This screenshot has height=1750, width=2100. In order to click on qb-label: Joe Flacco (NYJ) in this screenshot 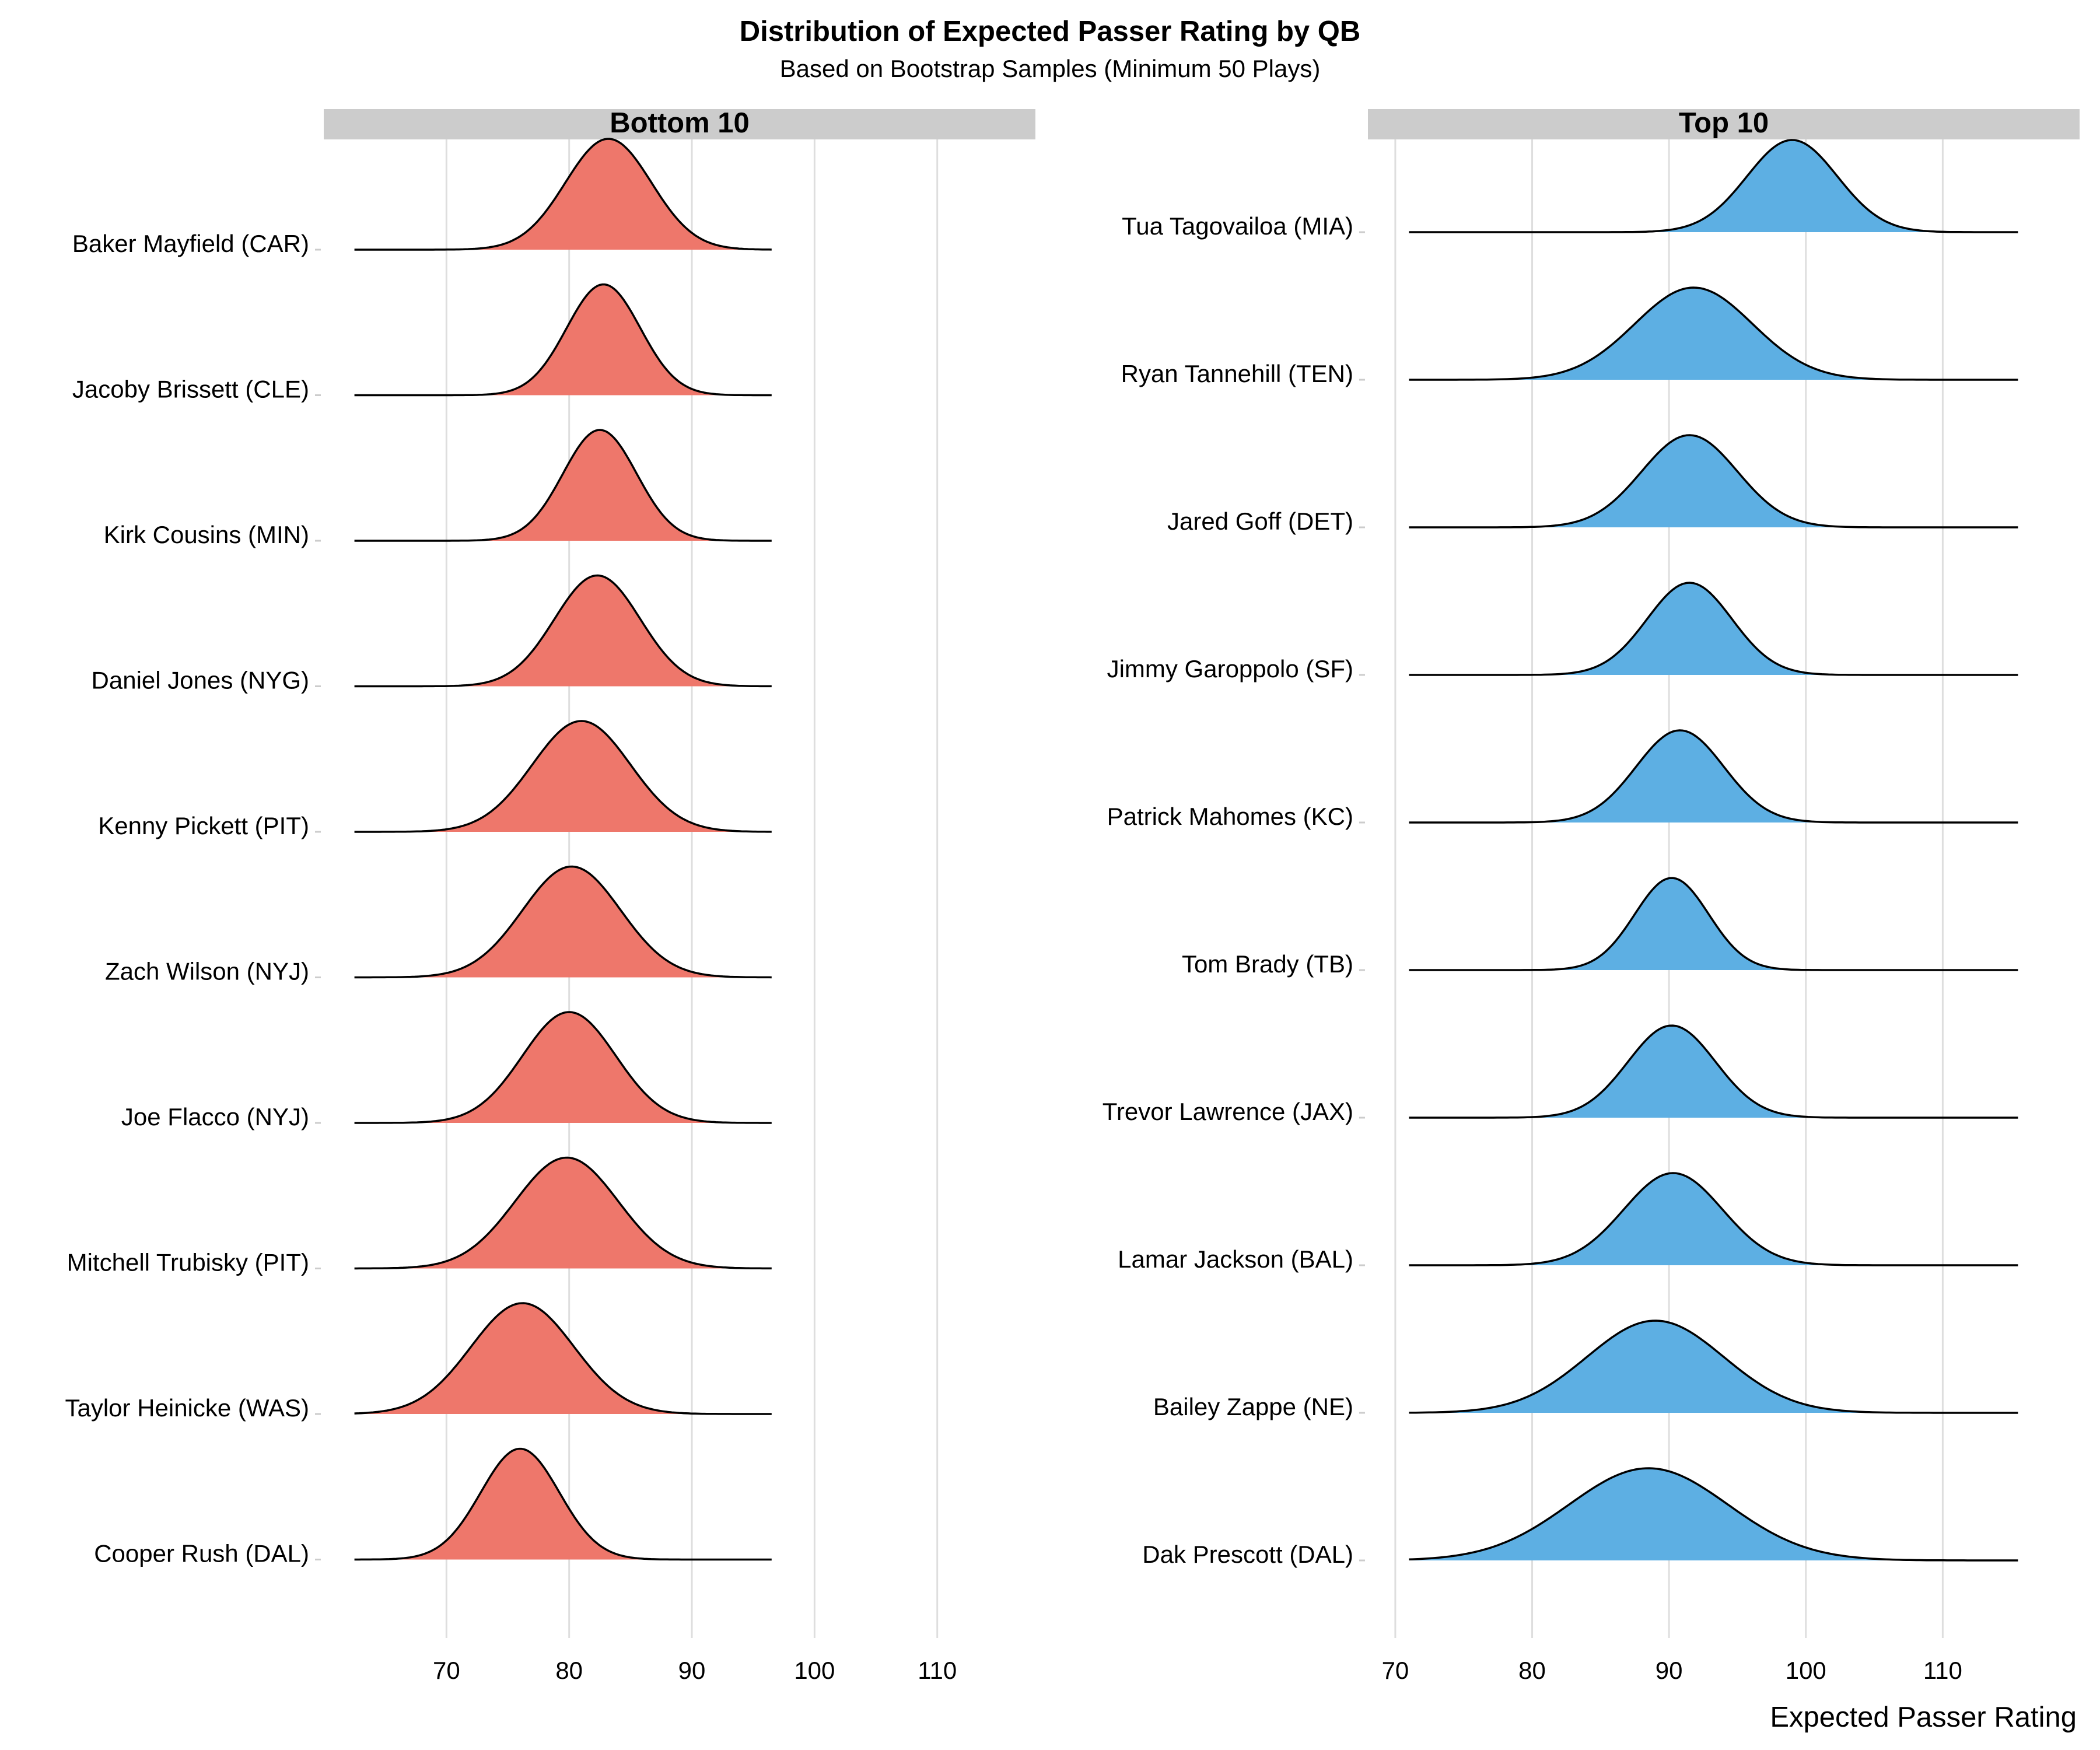, I will do `click(215, 1116)`.